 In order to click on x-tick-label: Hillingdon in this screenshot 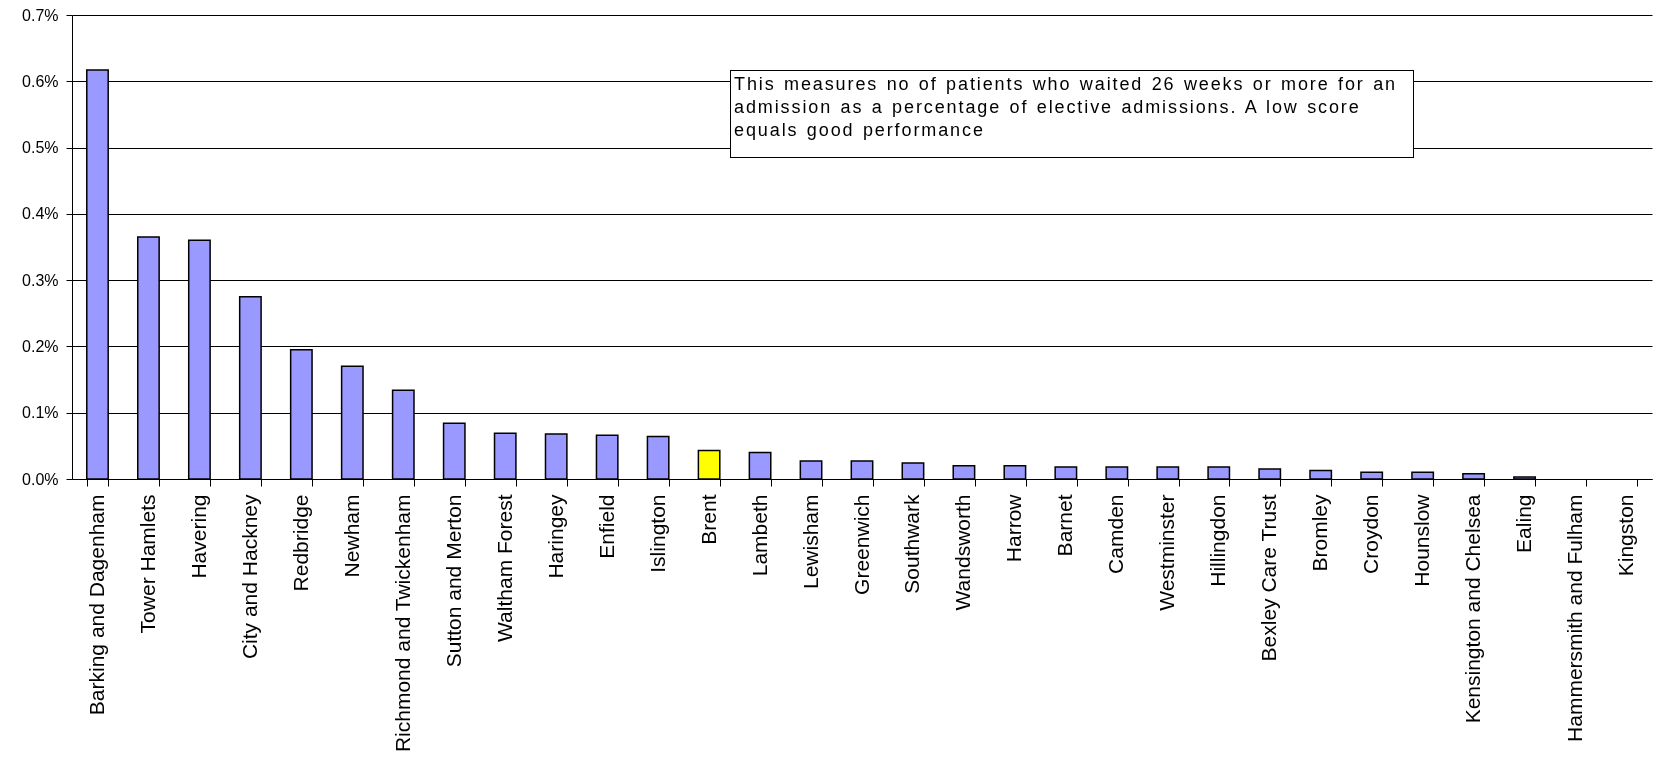, I will do `click(1218, 540)`.